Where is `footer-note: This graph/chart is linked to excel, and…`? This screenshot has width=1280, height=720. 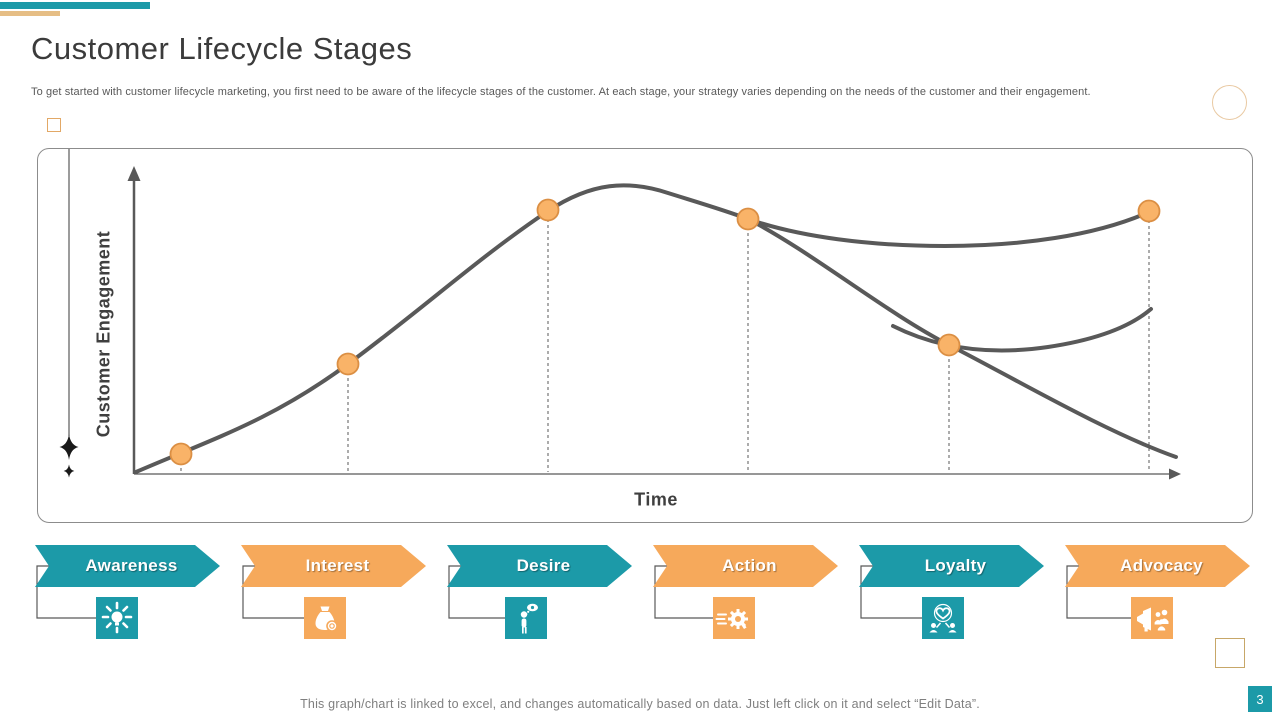 footer-note: This graph/chart is linked to excel, and… is located at coordinates (640, 704).